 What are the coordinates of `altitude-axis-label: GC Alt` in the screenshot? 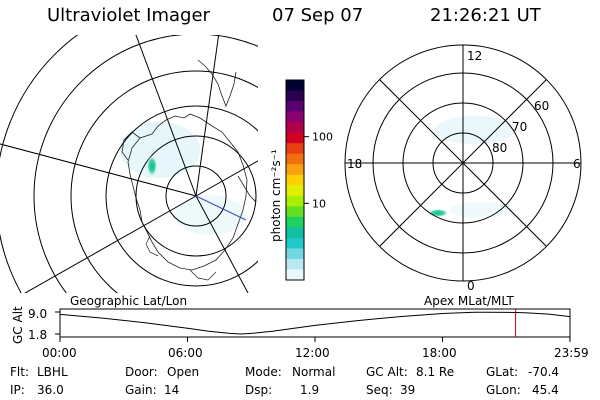 It's located at (18, 325).